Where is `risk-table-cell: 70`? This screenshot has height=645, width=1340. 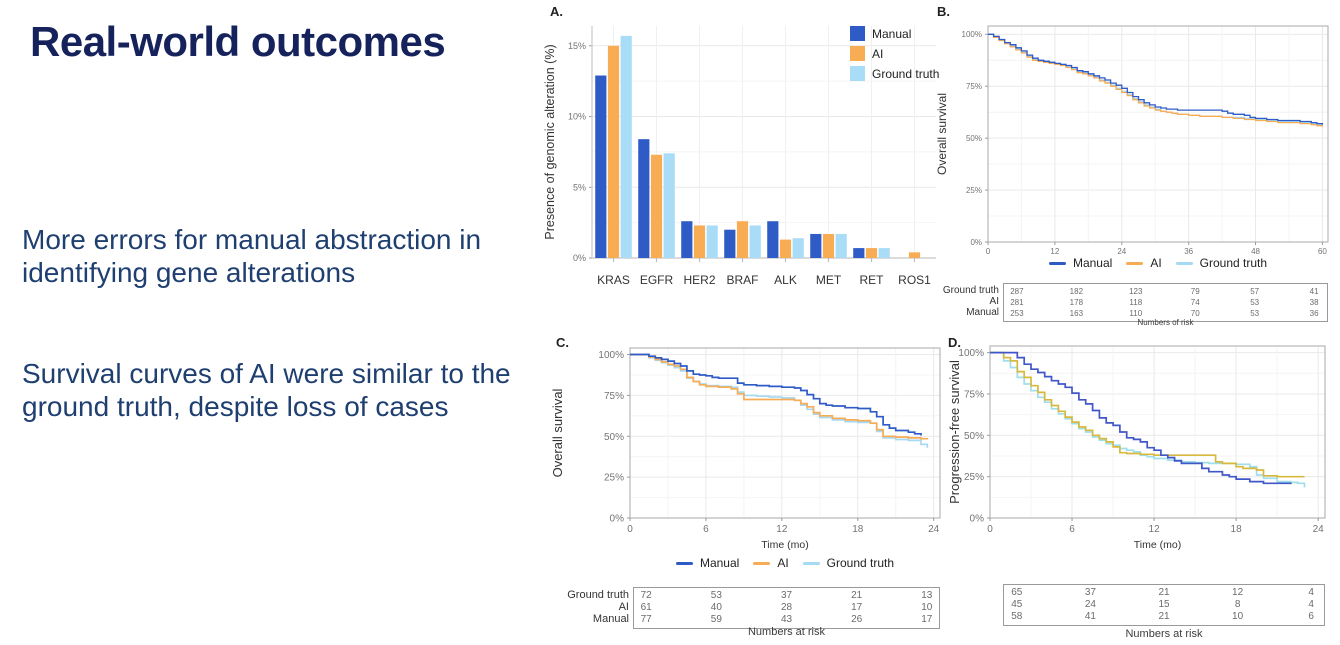
risk-table-cell: 70 is located at coordinates (1195, 313).